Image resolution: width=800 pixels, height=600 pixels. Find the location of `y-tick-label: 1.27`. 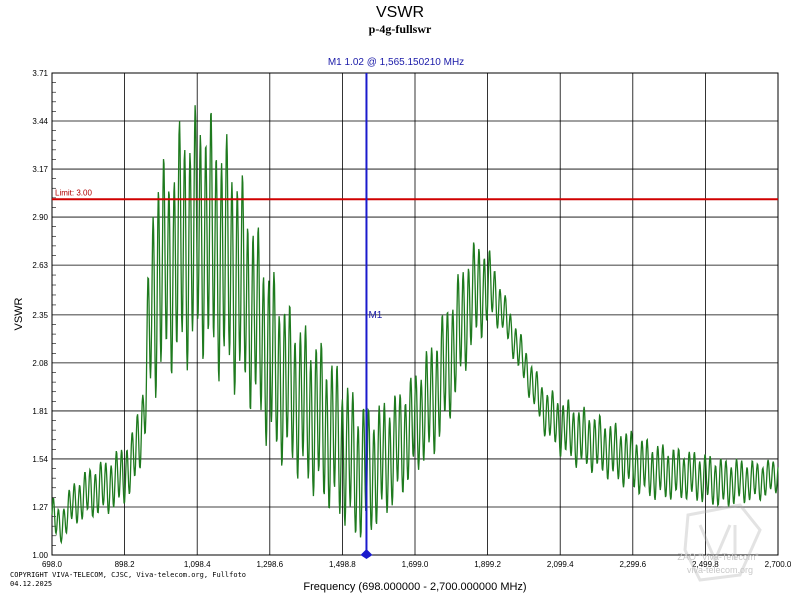

y-tick-label: 1.27 is located at coordinates (40, 507).